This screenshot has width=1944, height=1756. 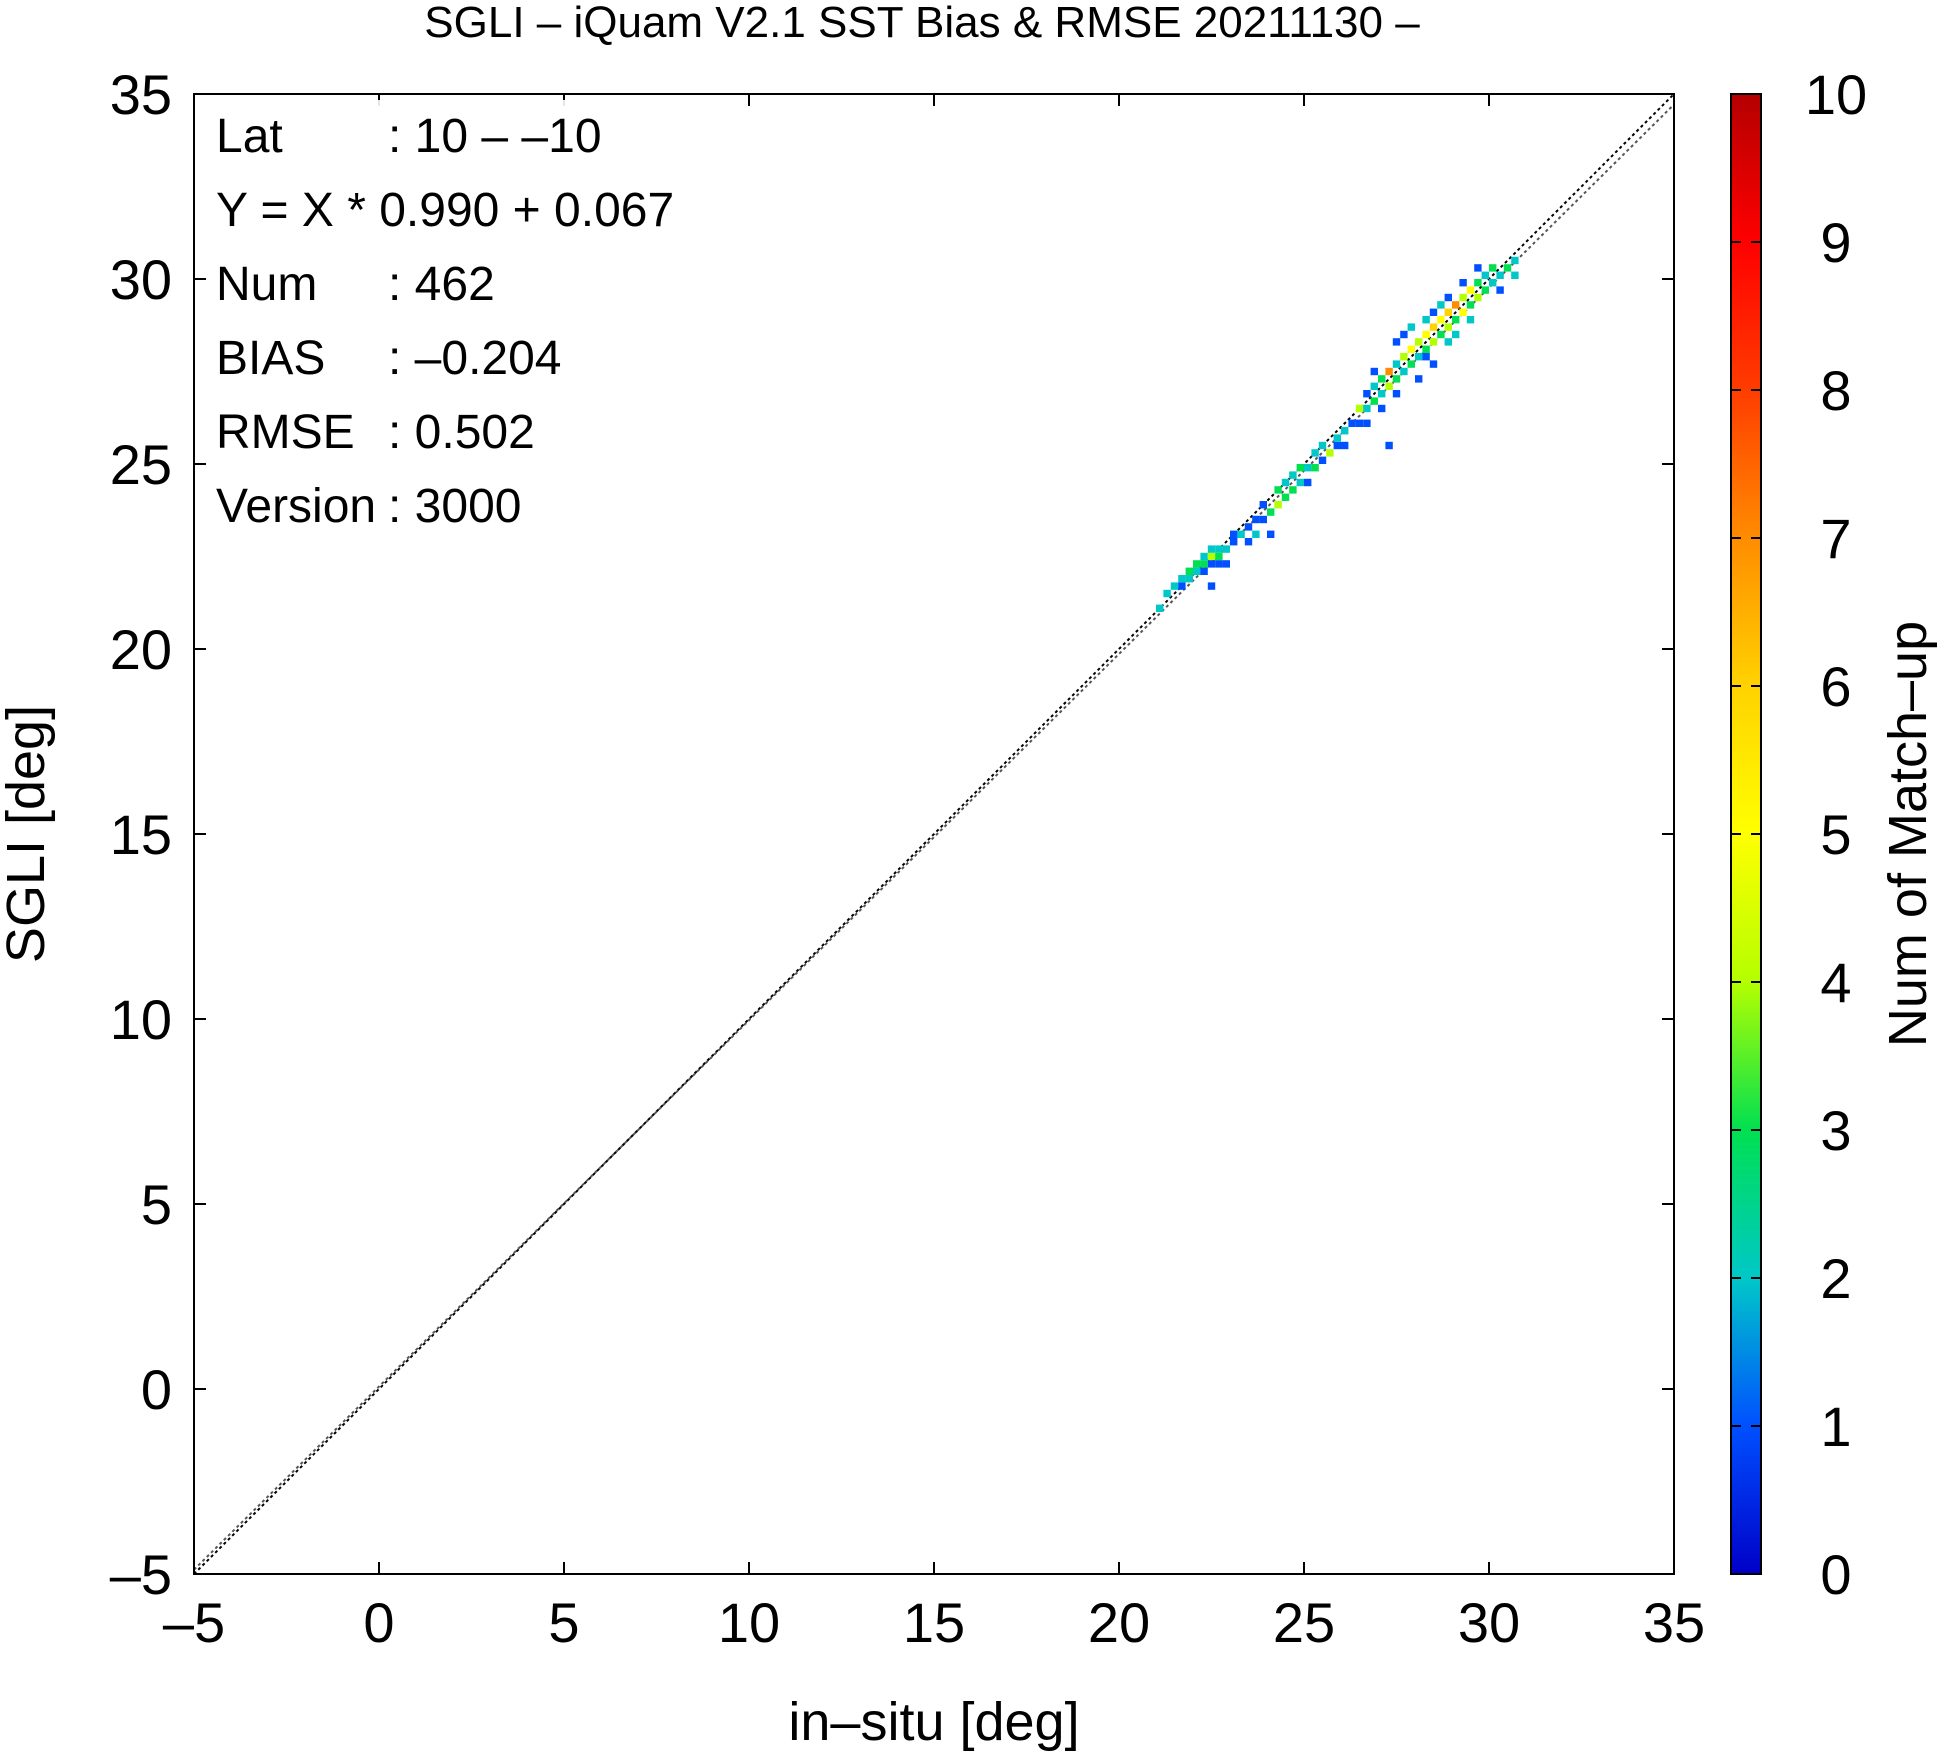 What do you see at coordinates (378, 1622) in the screenshot?
I see `x-tick-label: 0` at bounding box center [378, 1622].